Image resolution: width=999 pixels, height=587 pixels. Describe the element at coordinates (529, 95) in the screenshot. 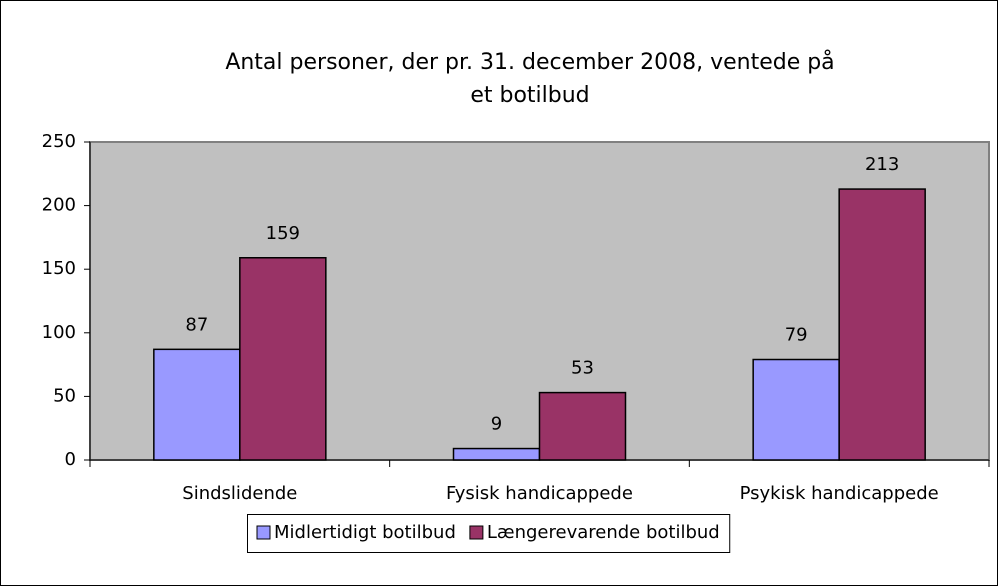

I see `chart-title: et botilbud` at that location.